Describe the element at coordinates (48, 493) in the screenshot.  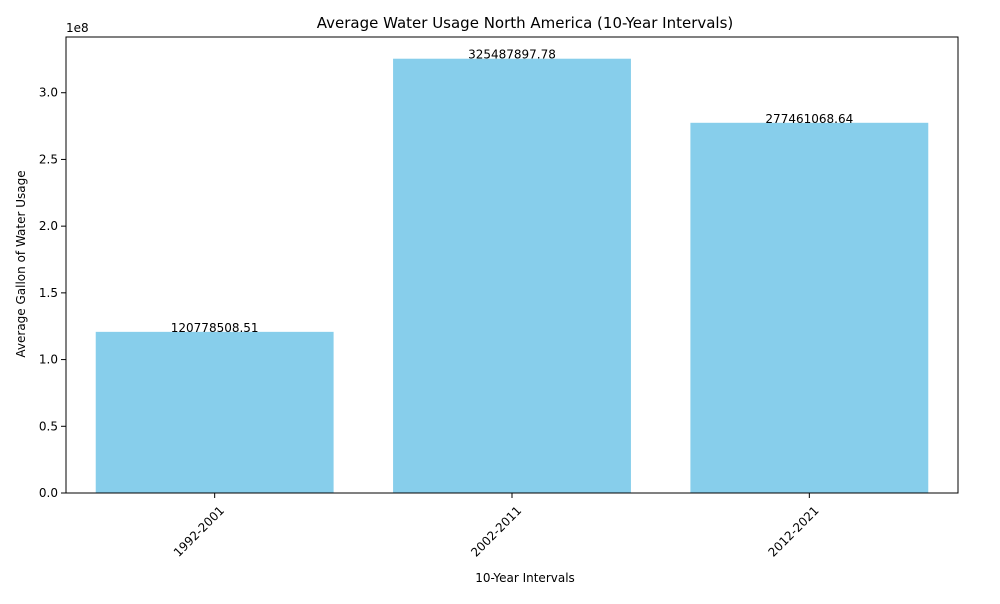
I see `y-tick-label-0: 0.0` at that location.